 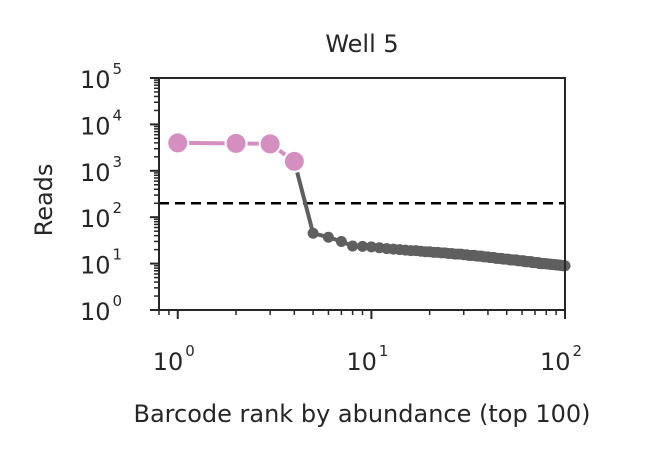 I want to click on y-tick-exponent: 5, so click(x=118, y=69).